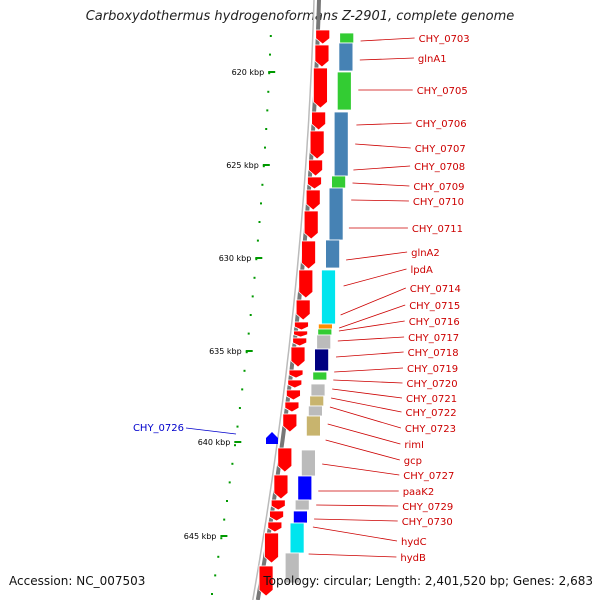 The image size is (600, 600). I want to click on gene-label: CHY_0707, so click(440, 149).